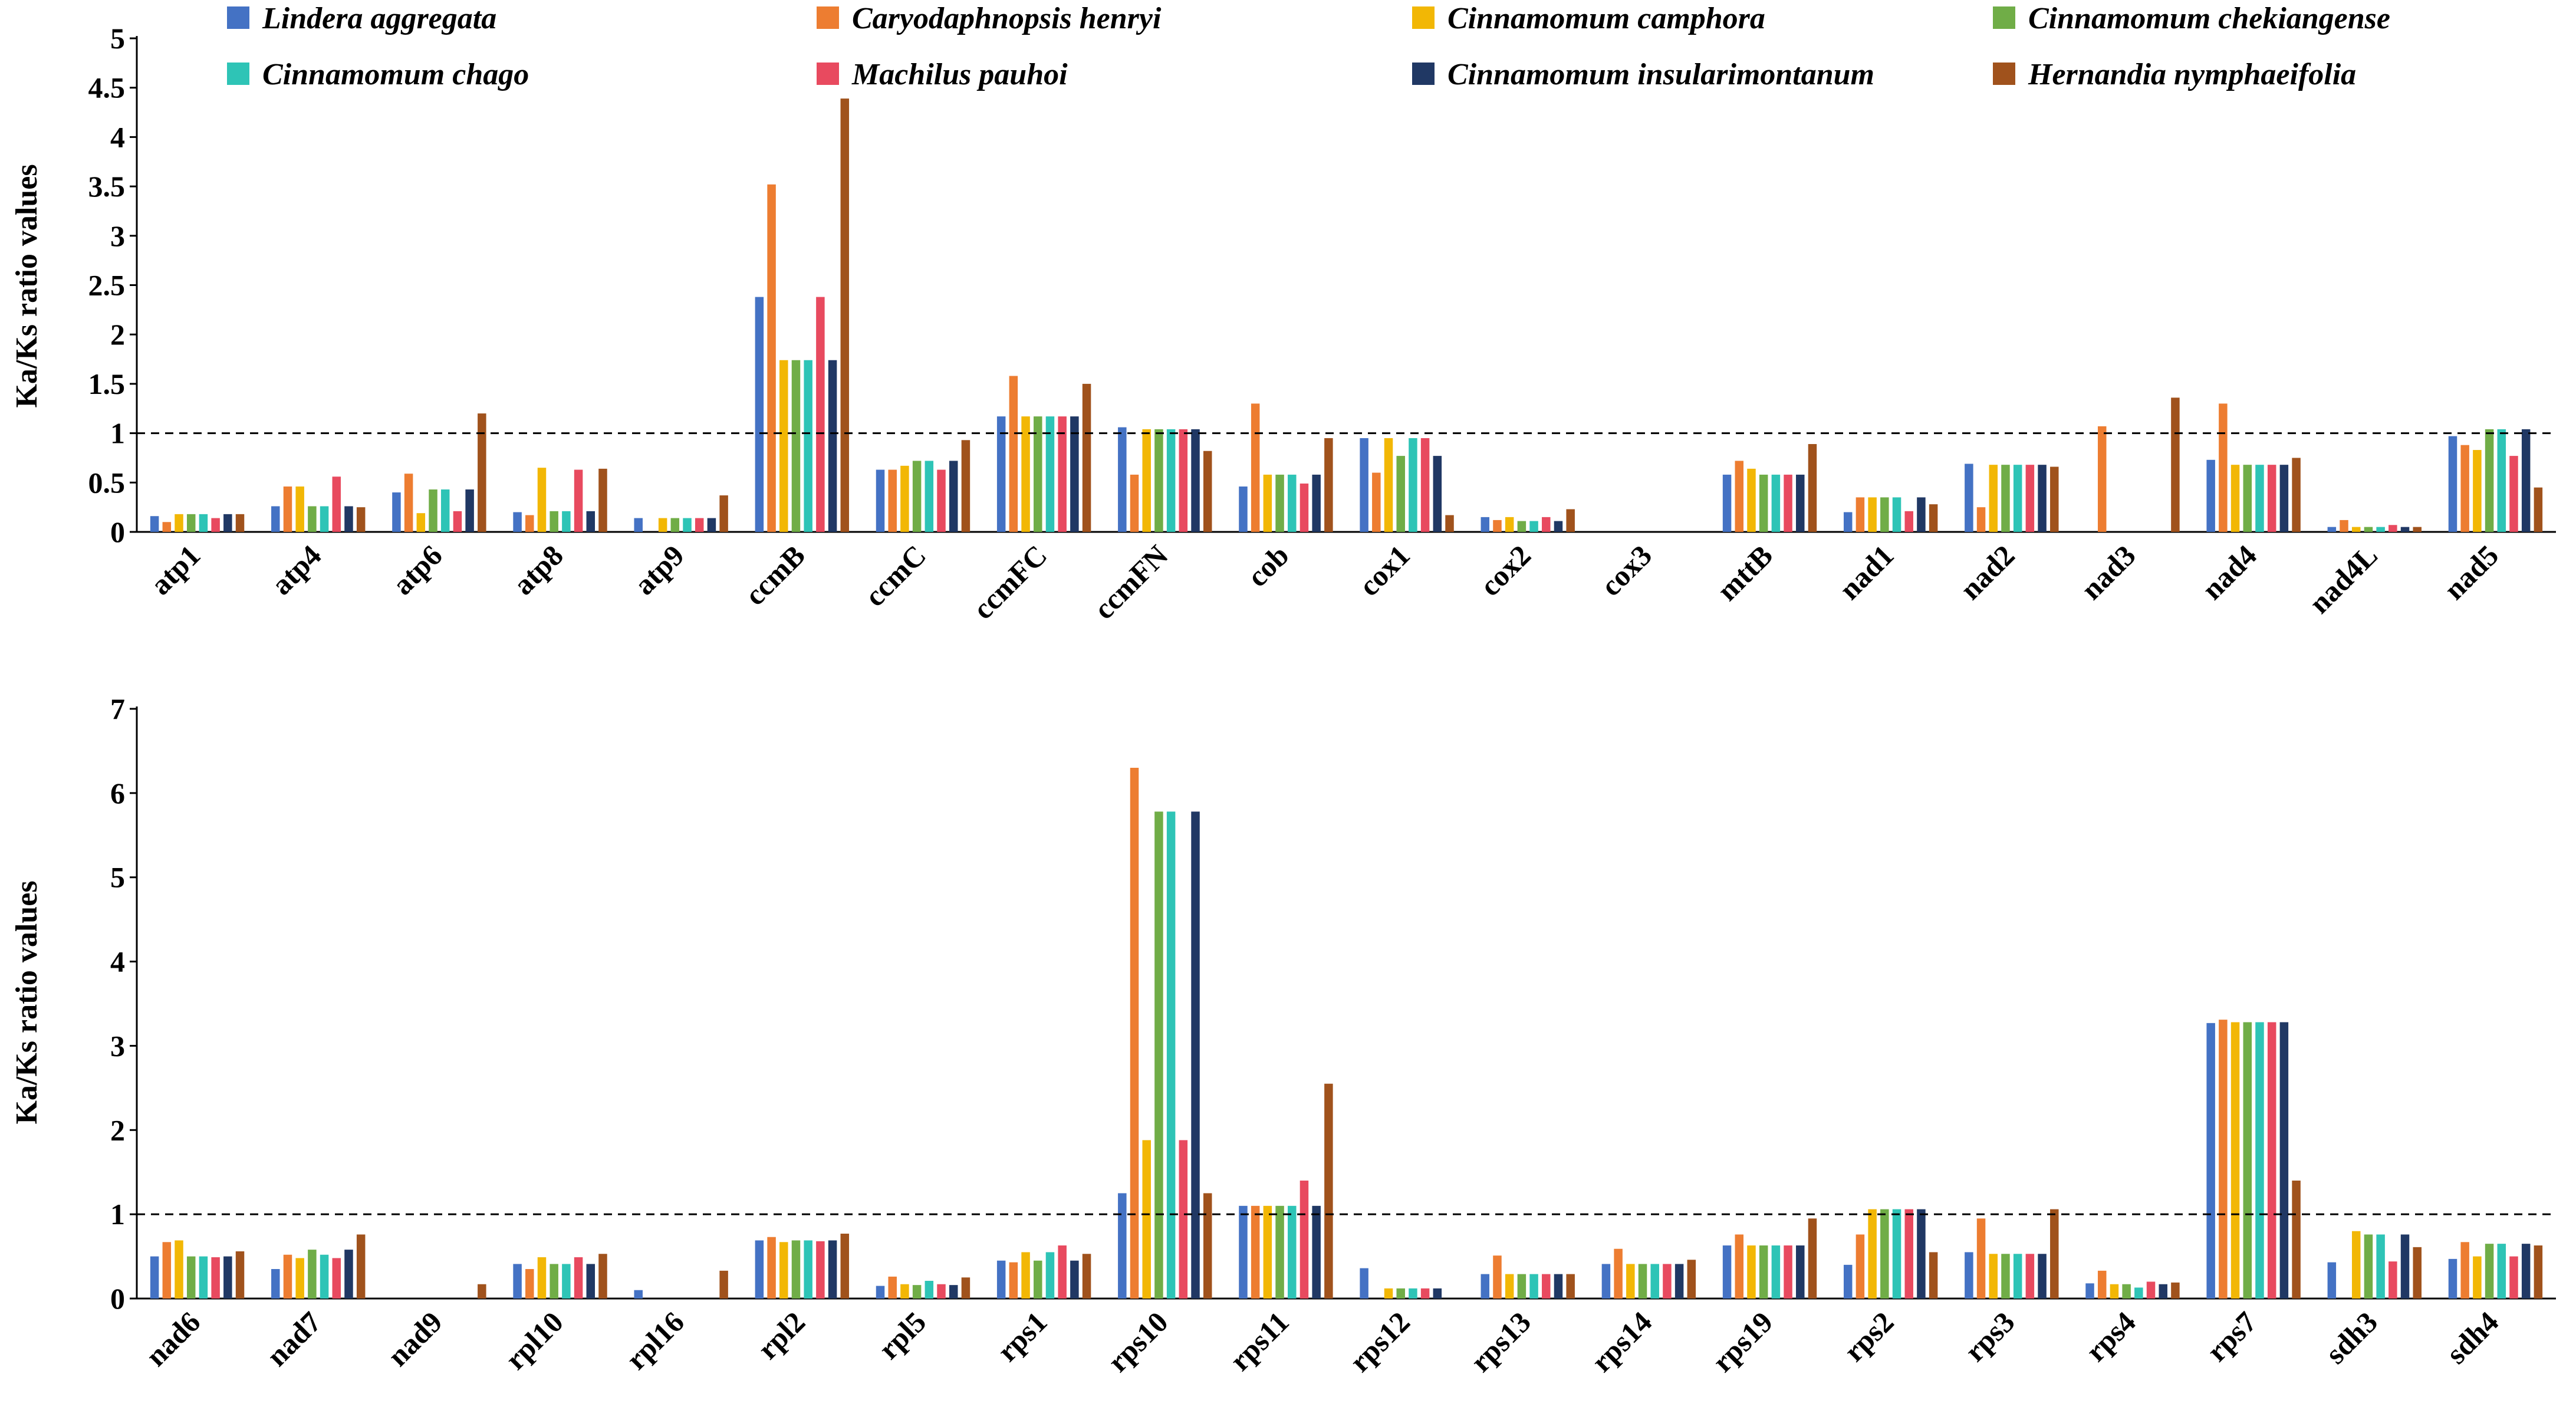  What do you see at coordinates (1885, 514) in the screenshot?
I see `bar-nad1-cinnamomum-chekiangense` at bounding box center [1885, 514].